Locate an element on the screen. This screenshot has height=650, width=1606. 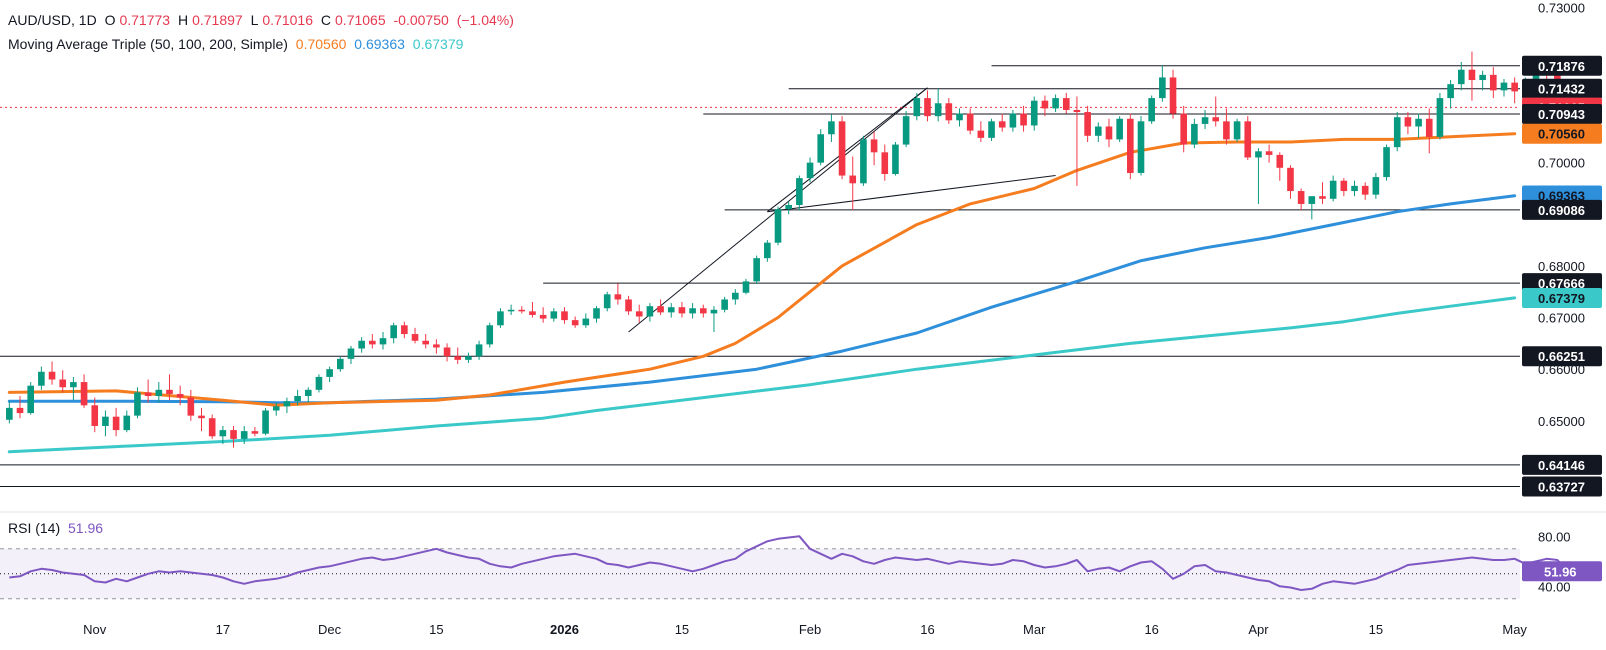
change-percent: (−1.04%) is located at coordinates (485, 20).